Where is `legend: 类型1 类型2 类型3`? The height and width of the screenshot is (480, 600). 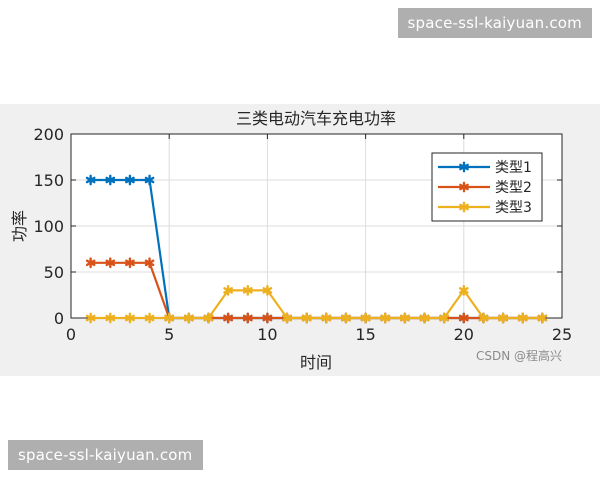
legend: 类型1 类型2 类型3 is located at coordinates (487, 187).